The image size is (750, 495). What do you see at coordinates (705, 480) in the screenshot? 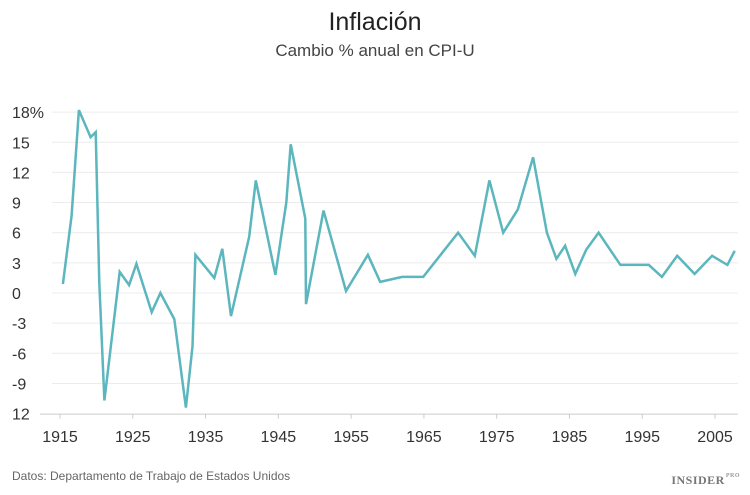
I see `insider-pro-logo: INSIDERPRO` at bounding box center [705, 480].